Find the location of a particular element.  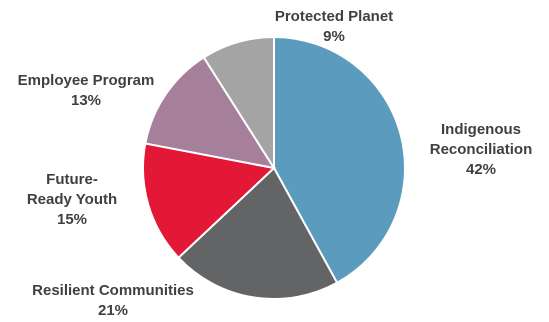

pie-category-label-indigenous-reconciliation: Reconciliation is located at coordinates (481, 149).